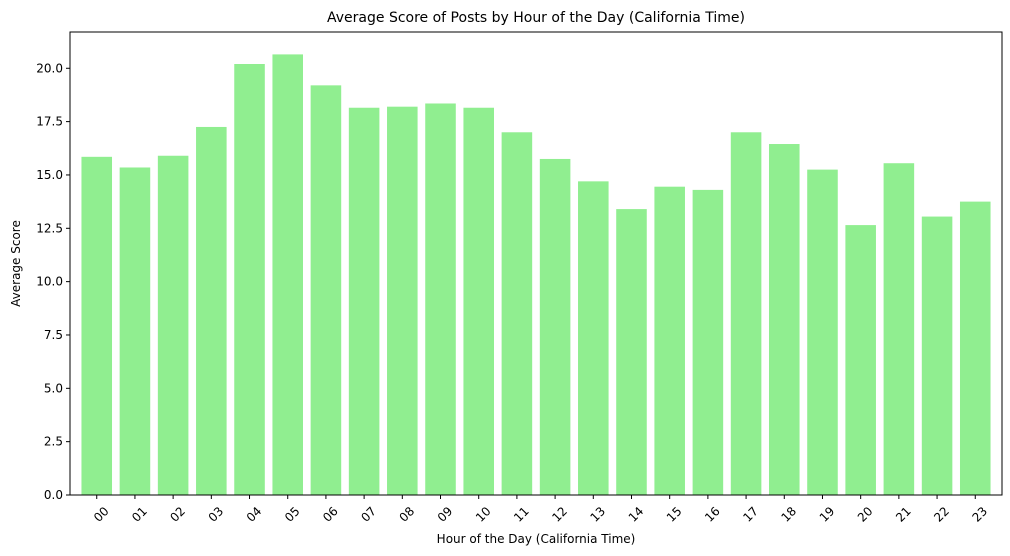 The image size is (1010, 556). Describe the element at coordinates (750, 514) in the screenshot. I see `x-tick-label-17: 17` at that location.